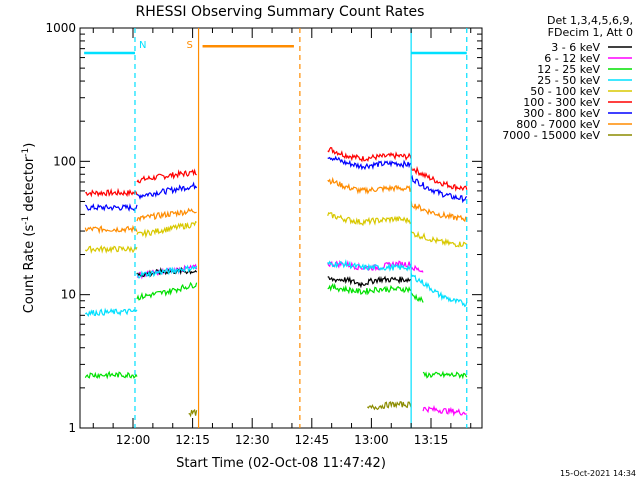  What do you see at coordinates (72, 428) in the screenshot?
I see `y-tick-label: 1` at bounding box center [72, 428].